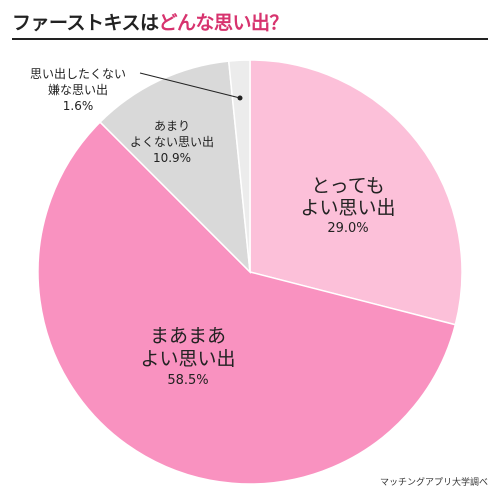  I want to click on slice-2-label-line1: あまり, so click(172, 126).